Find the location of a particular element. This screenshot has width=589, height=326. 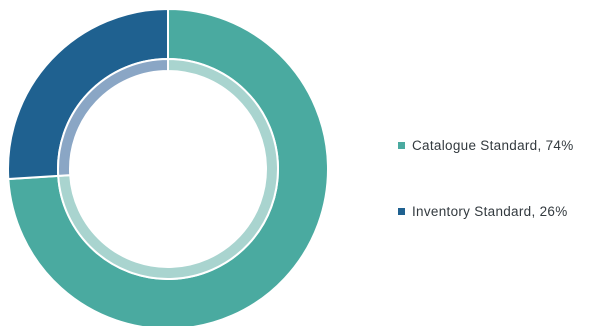

legend-label-inventory-standard: Inventory Standard, 26% is located at coordinates (490, 211).